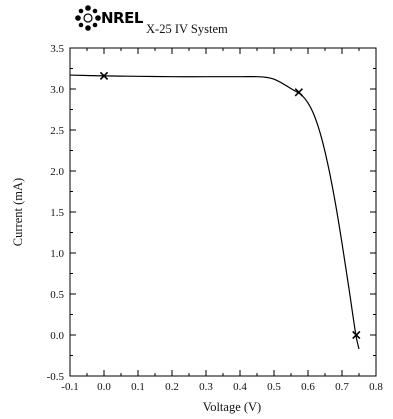  I want to click on x-tick-label: 0.7, so click(342, 387).